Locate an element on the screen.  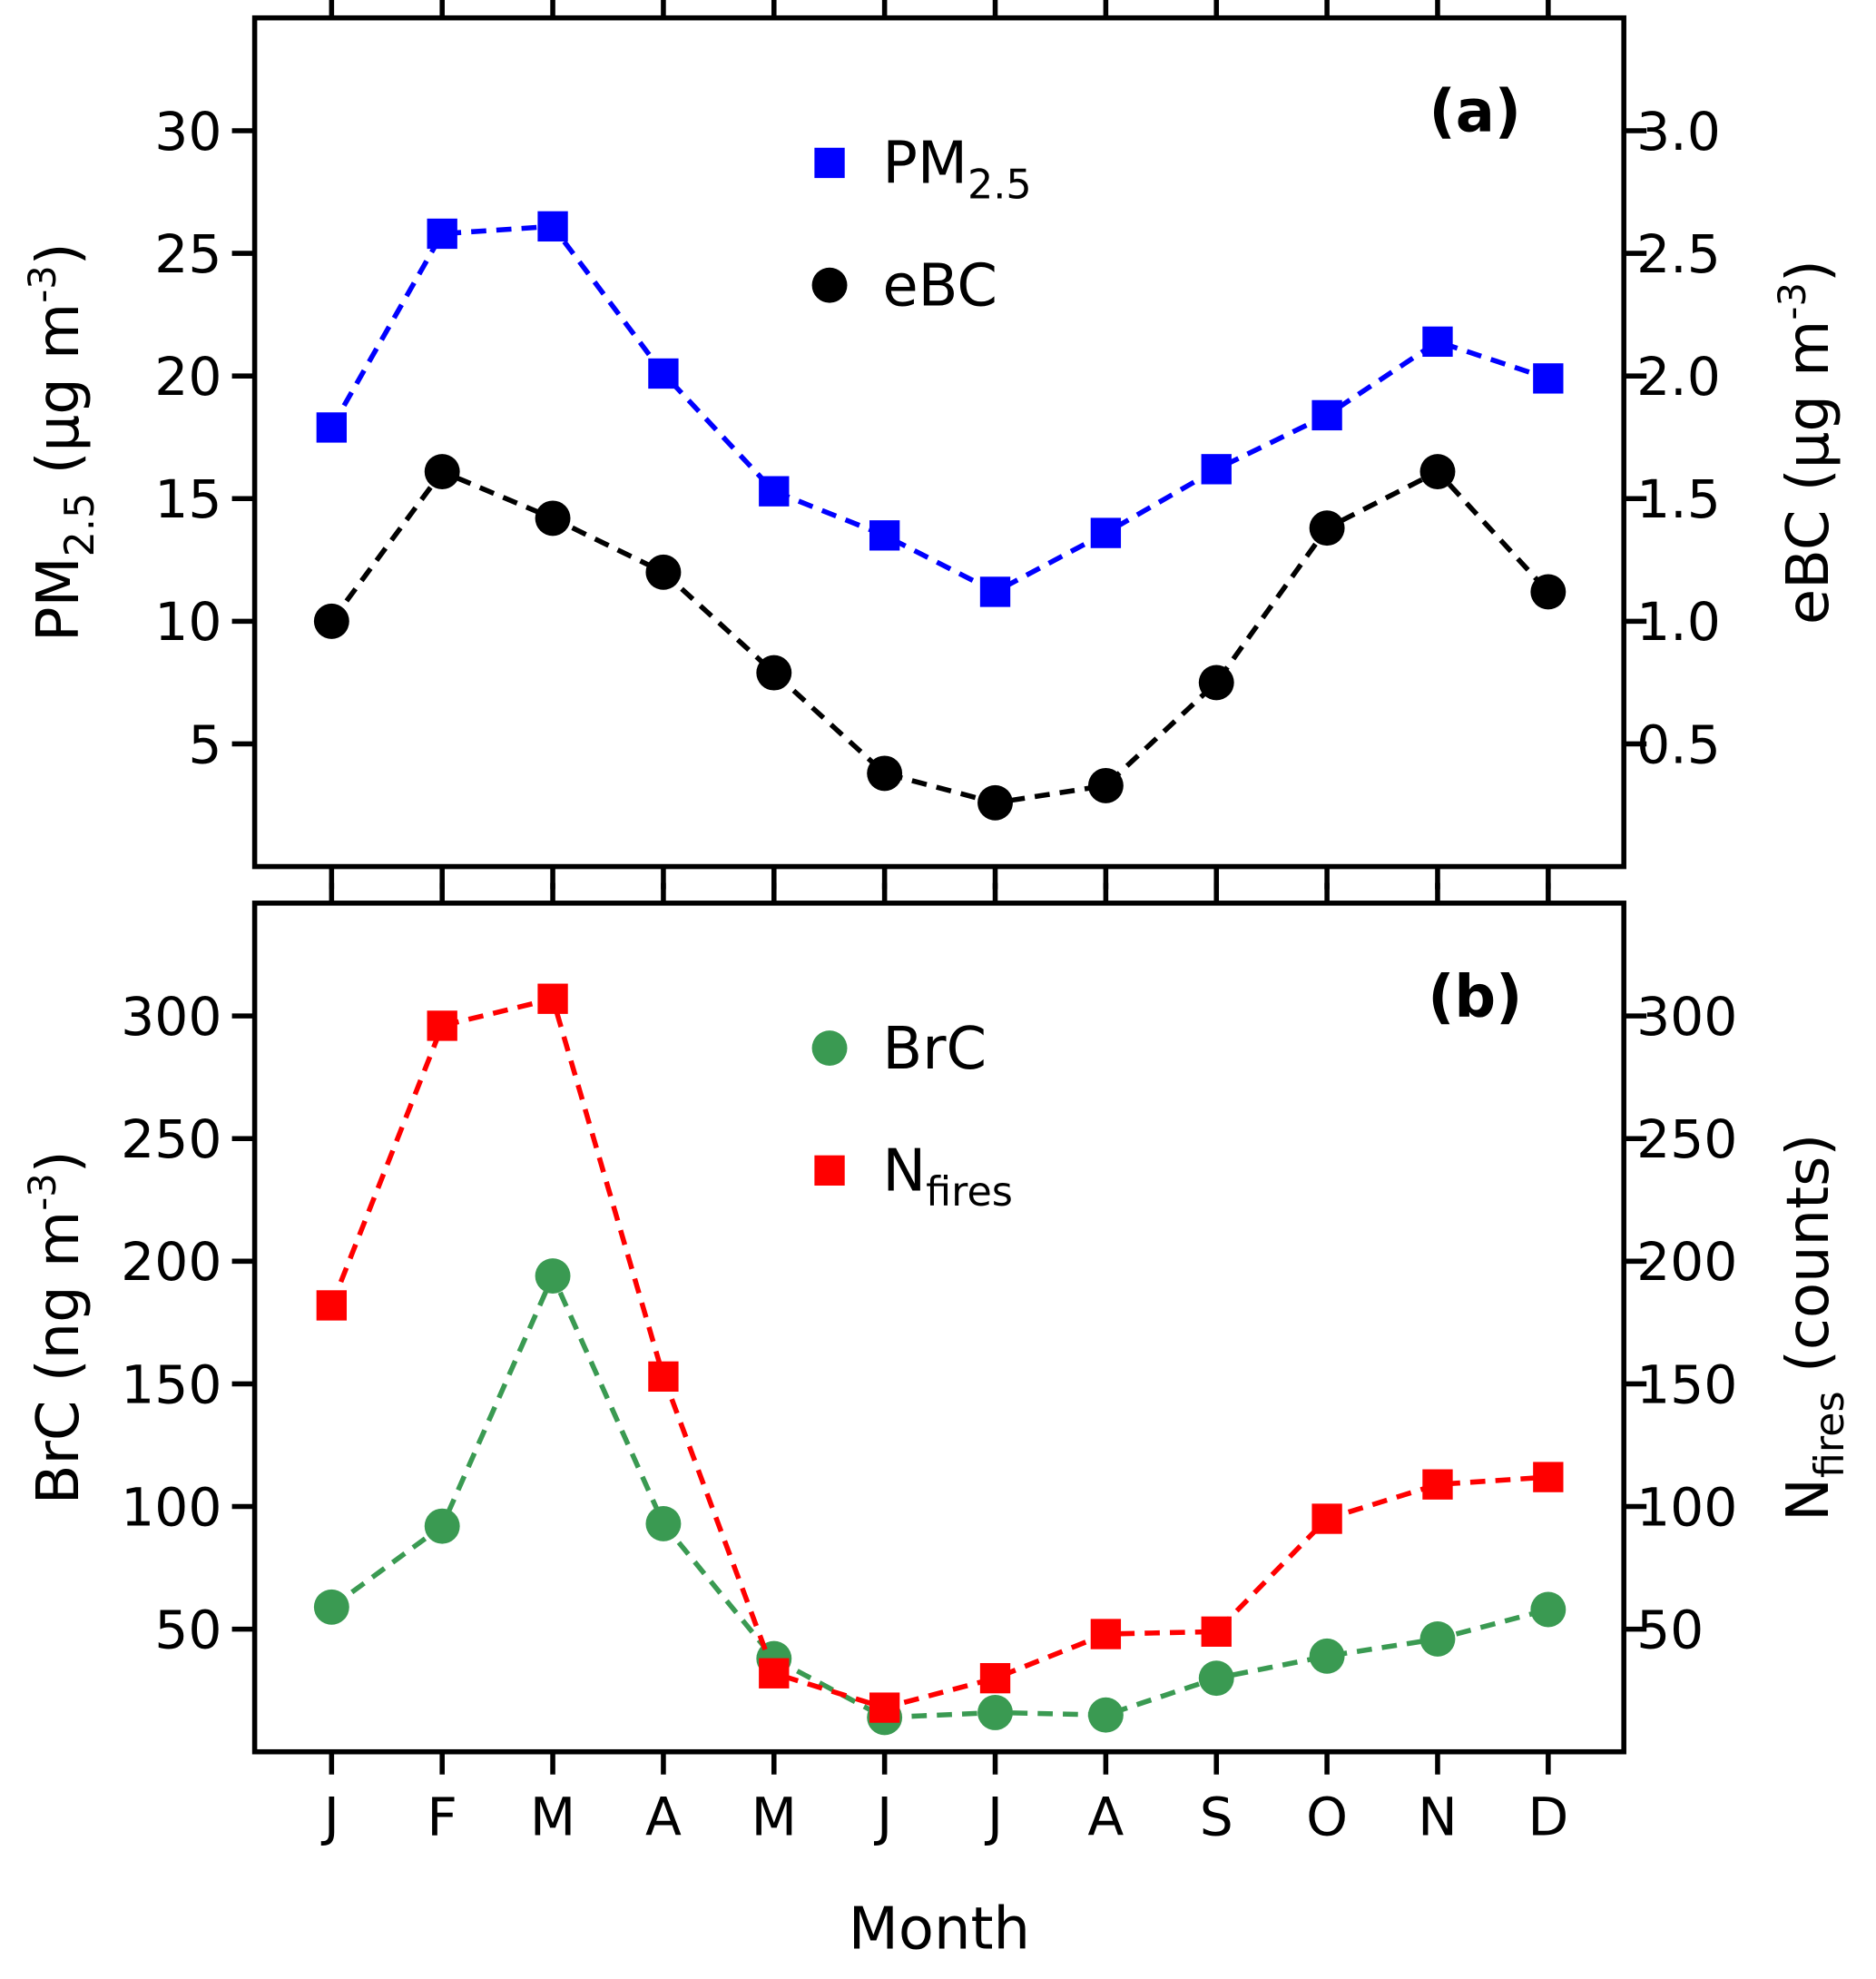
y-tick-label-left: 150 is located at coordinates (171, 1384).